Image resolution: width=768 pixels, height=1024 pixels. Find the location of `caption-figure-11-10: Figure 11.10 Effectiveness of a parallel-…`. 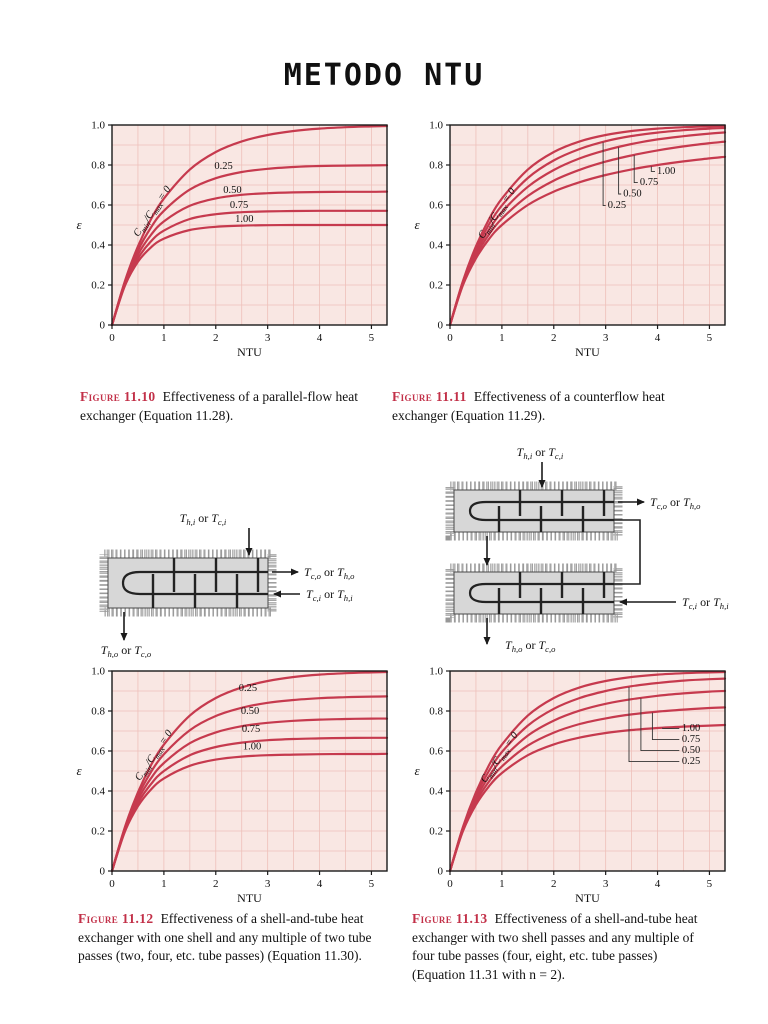

caption-figure-11-10: Figure 11.10 Effectiveness of a parallel-… is located at coordinates (229, 406).